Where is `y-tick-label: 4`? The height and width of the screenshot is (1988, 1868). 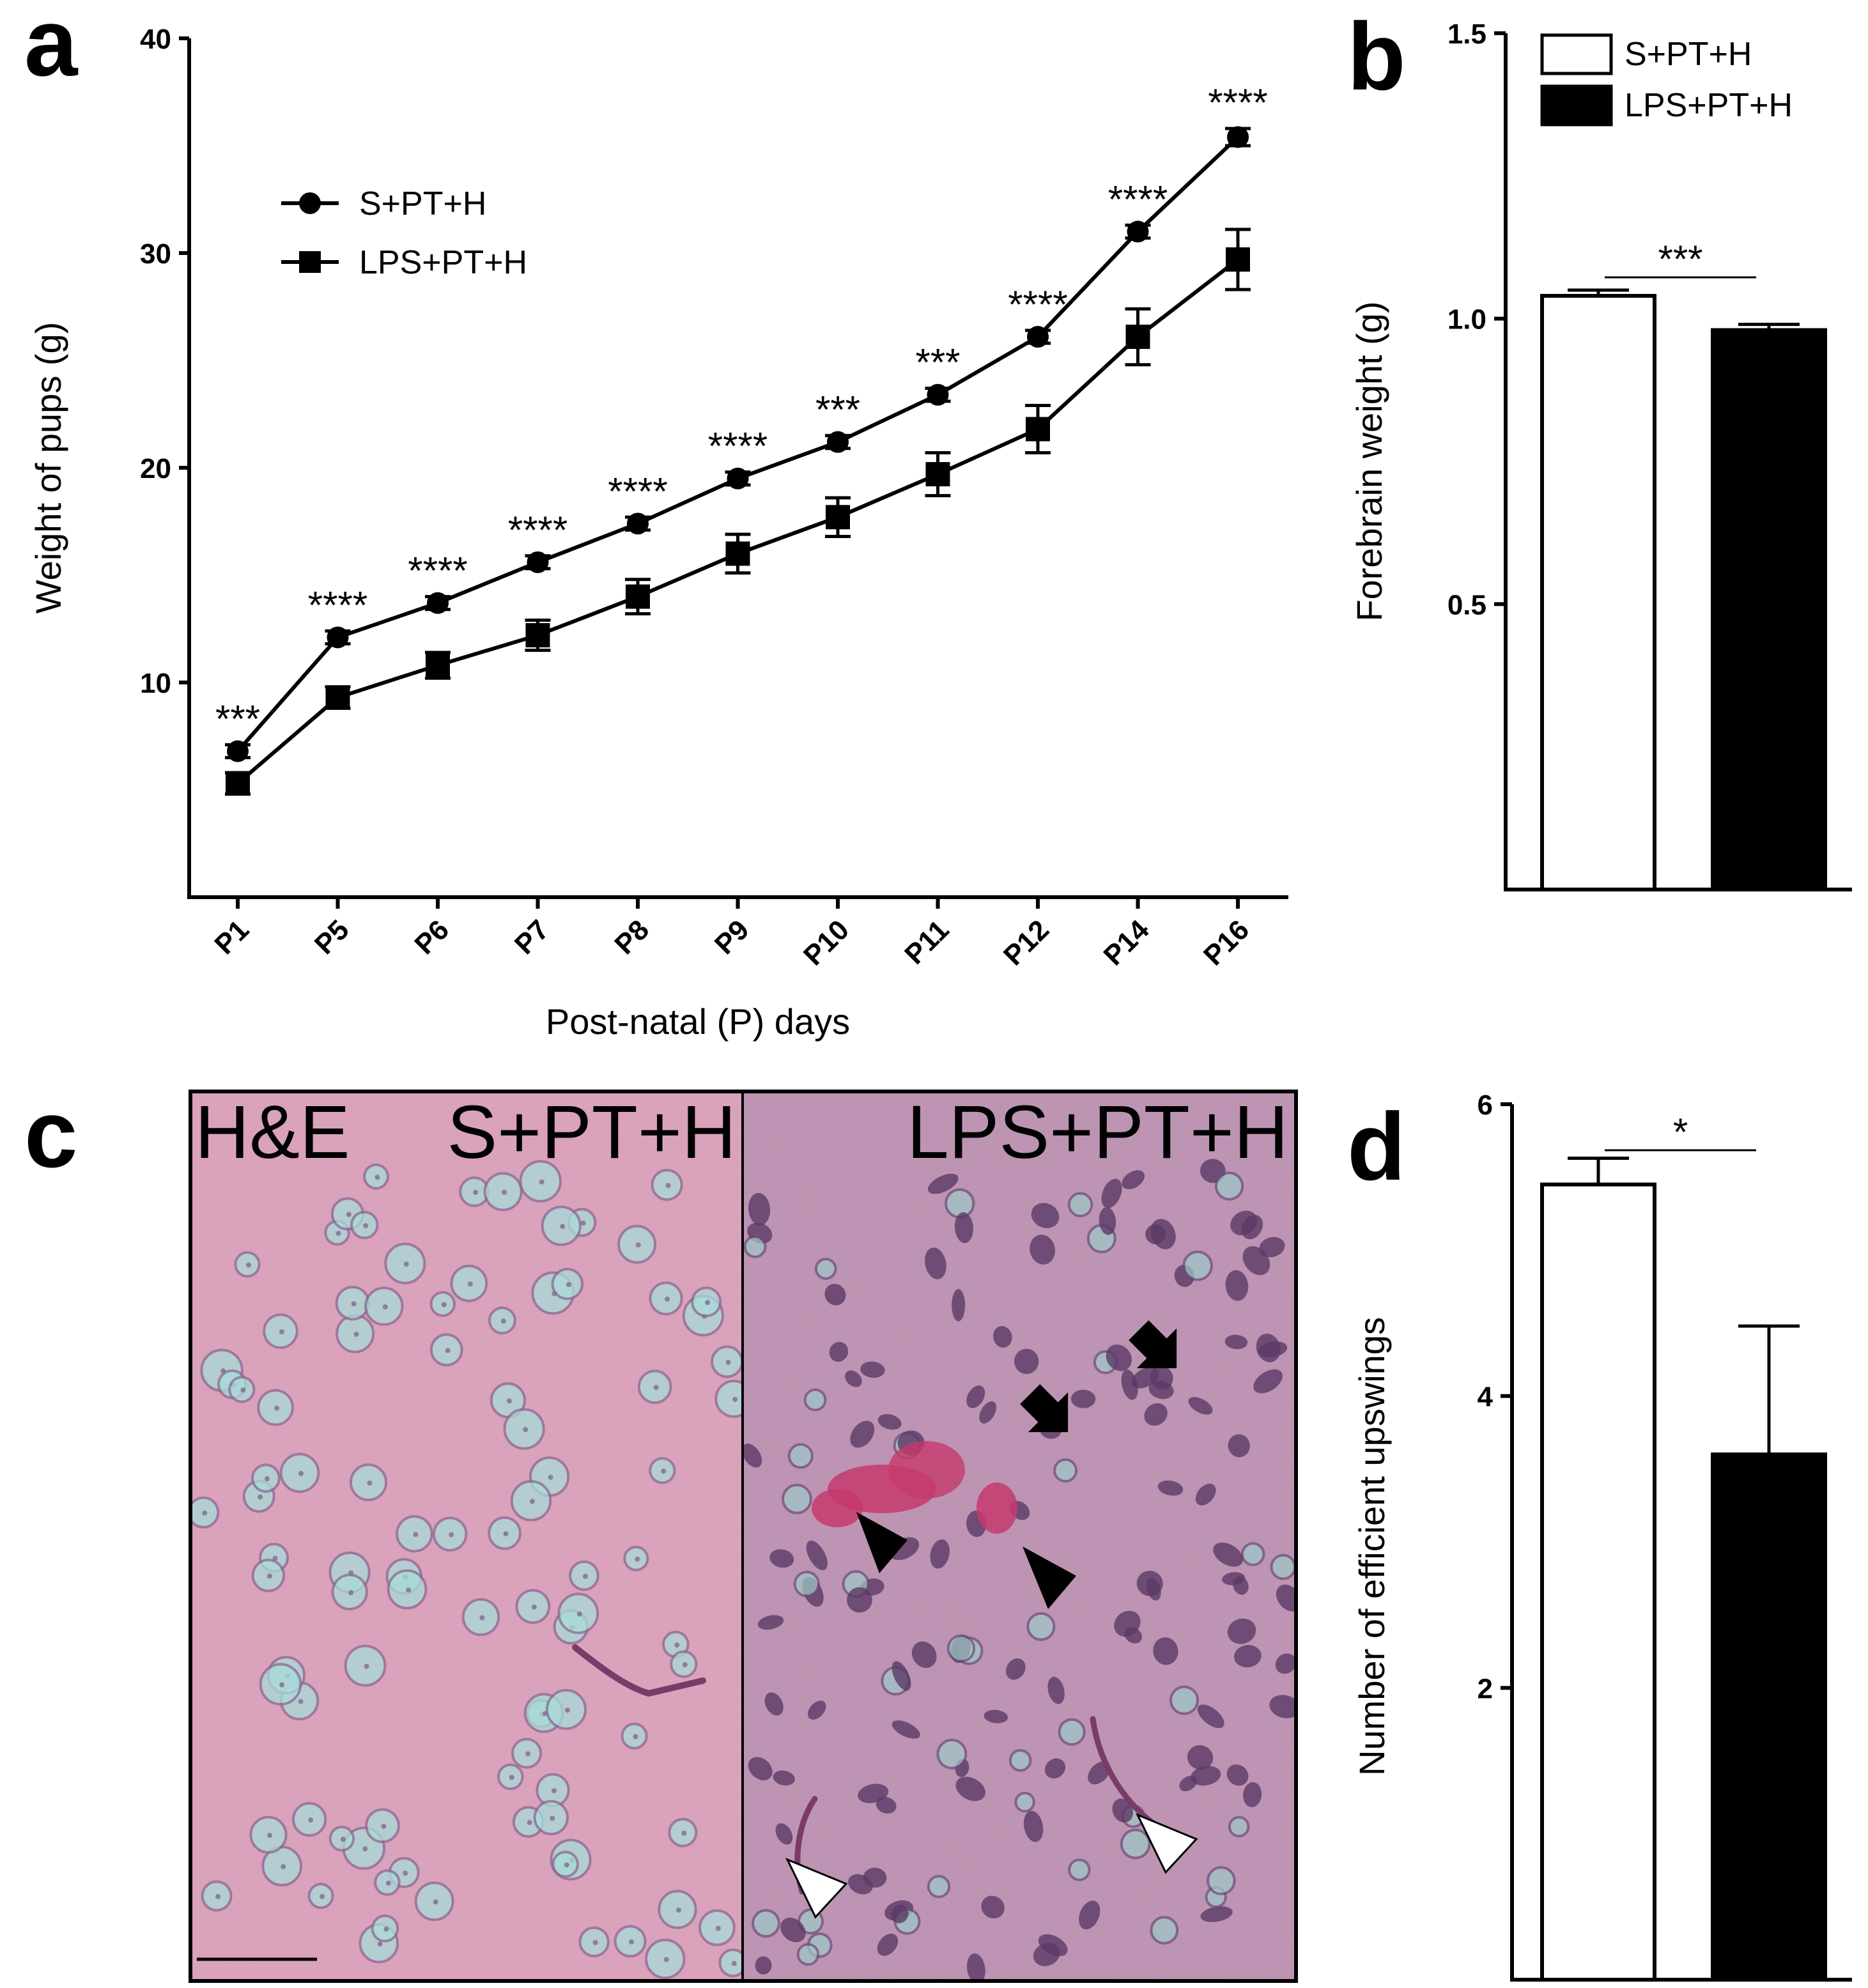 y-tick-label: 4 is located at coordinates (1486, 1397).